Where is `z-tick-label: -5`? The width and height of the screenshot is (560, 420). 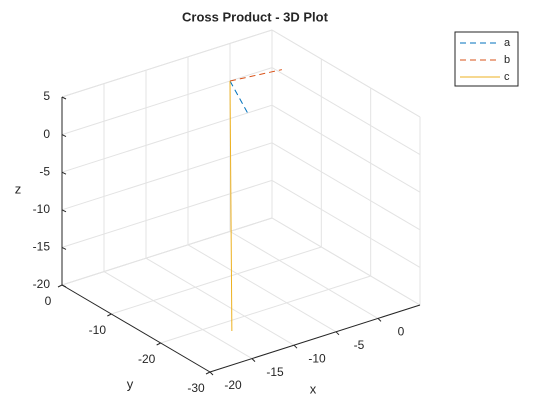
z-tick-label: -5 is located at coordinates (44, 171).